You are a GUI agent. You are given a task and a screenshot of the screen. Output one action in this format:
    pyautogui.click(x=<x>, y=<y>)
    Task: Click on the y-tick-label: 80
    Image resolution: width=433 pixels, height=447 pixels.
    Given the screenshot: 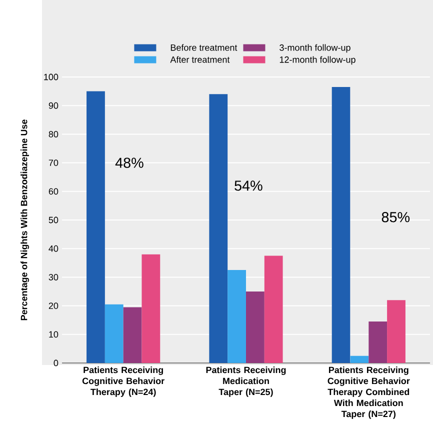 What is the action you would take?
    pyautogui.click(x=53, y=134)
    